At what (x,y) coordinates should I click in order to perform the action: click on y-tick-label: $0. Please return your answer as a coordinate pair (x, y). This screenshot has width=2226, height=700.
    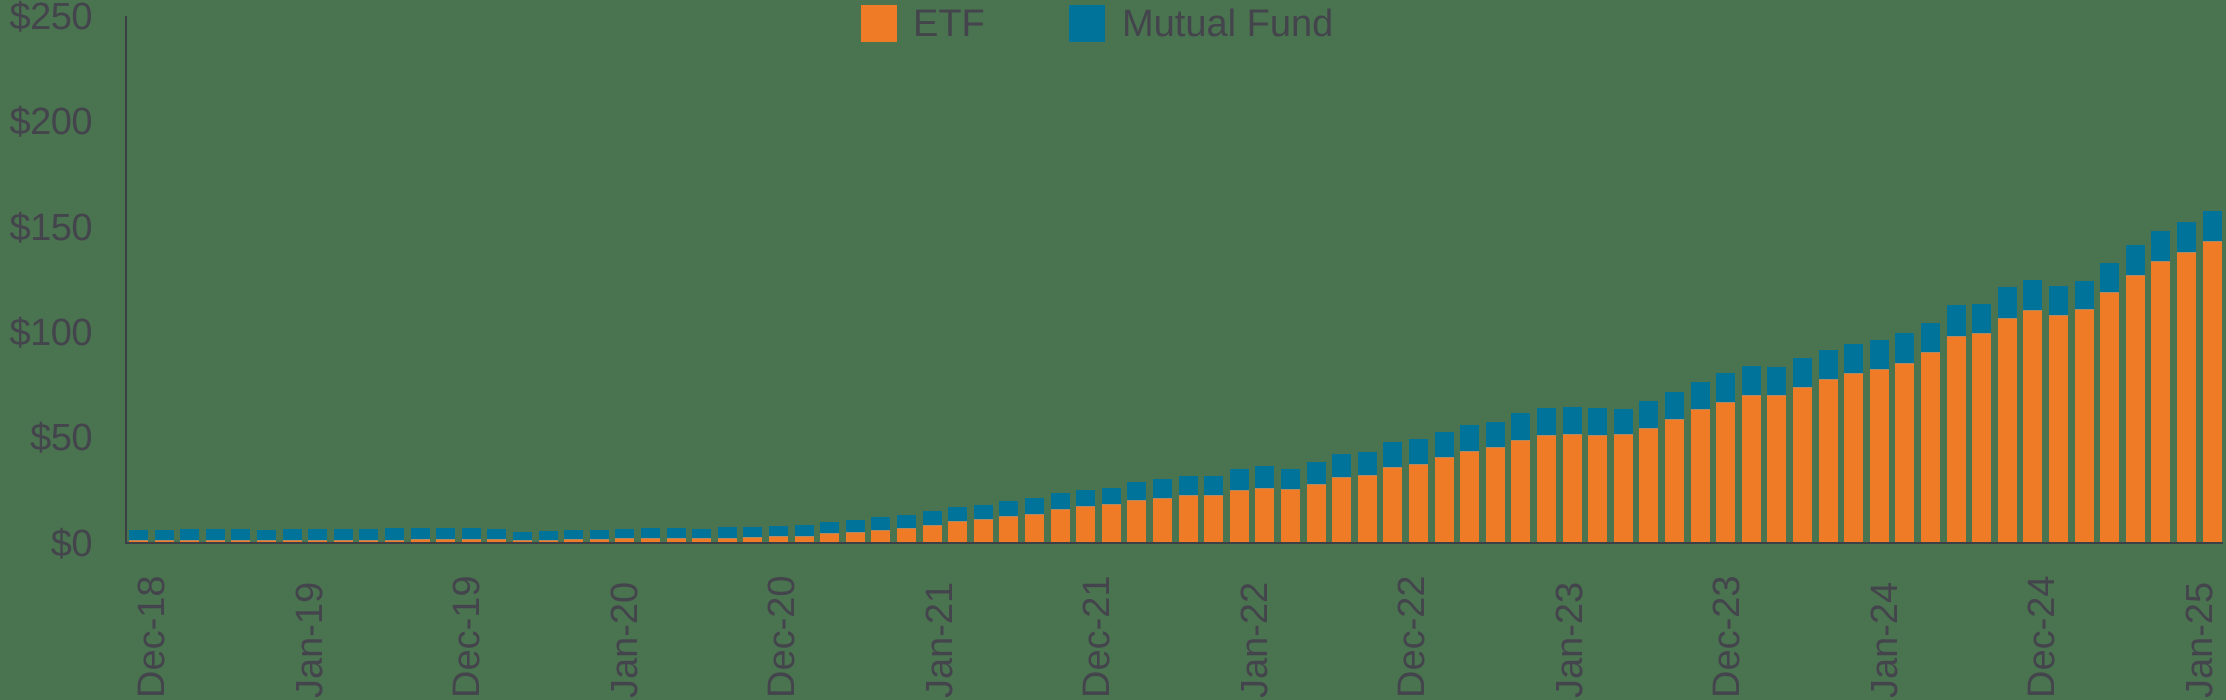
    Looking at the image, I should click on (71, 543).